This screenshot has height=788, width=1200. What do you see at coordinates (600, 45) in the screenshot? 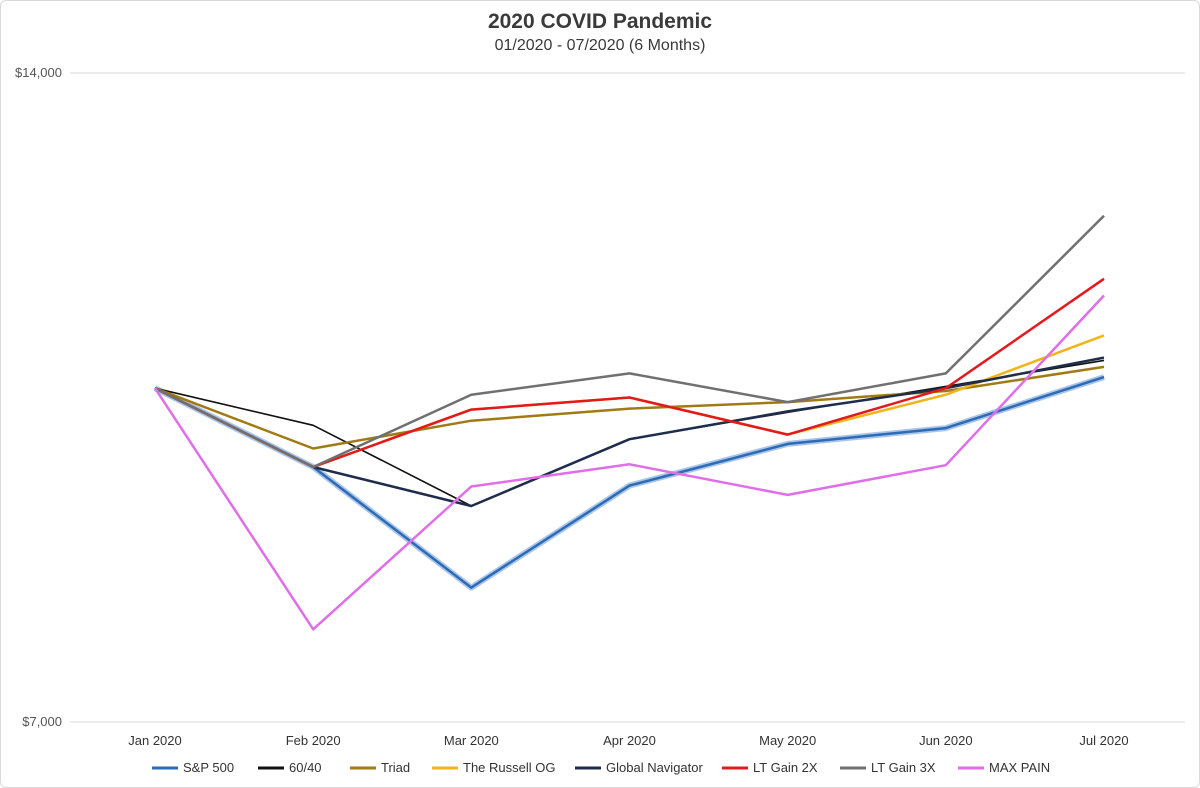
I see `chart-subtitle: 01/2020 - 07/2020 (6 Months)` at bounding box center [600, 45].